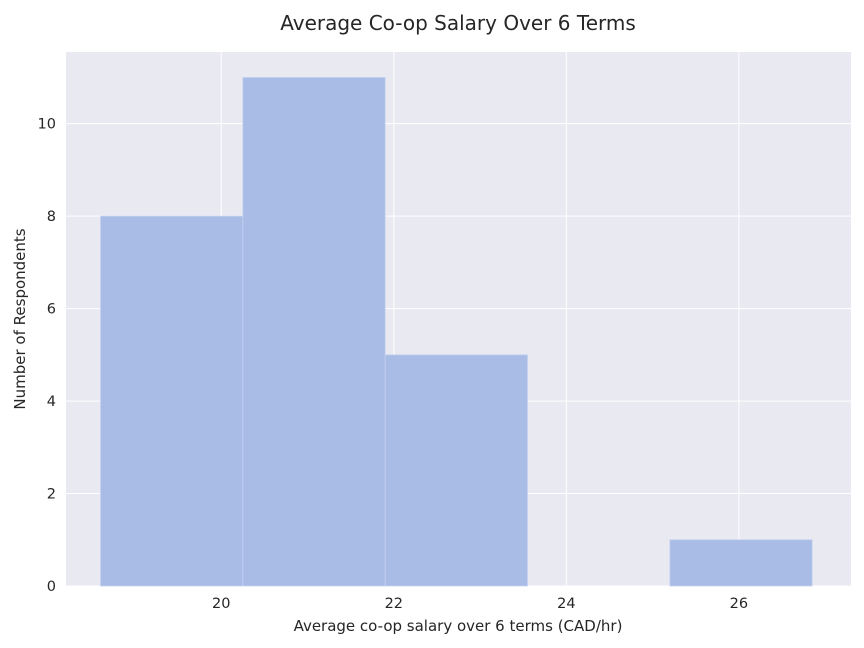 The height and width of the screenshot is (648, 864). What do you see at coordinates (480, 604) in the screenshot?
I see `x-tick-labels: 20 22 24 26` at bounding box center [480, 604].